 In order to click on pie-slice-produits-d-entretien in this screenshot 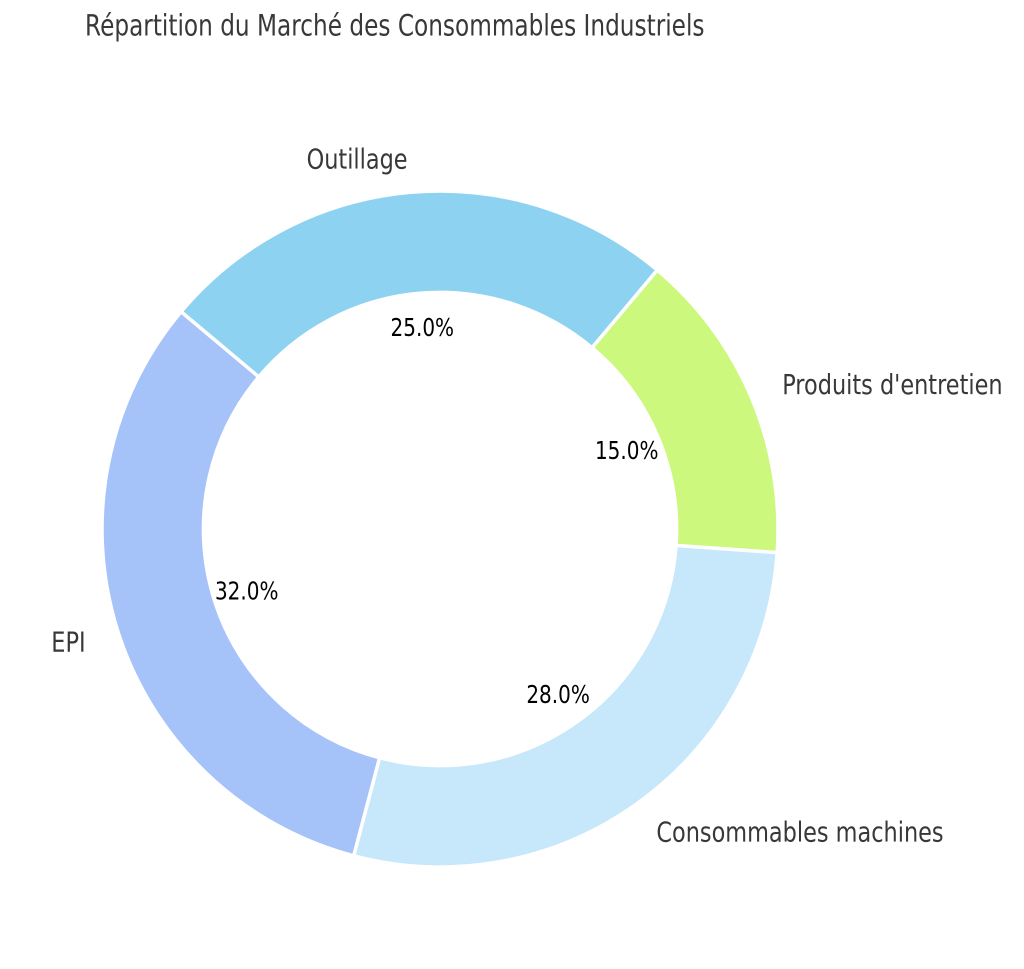, I will do `click(685, 411)`.